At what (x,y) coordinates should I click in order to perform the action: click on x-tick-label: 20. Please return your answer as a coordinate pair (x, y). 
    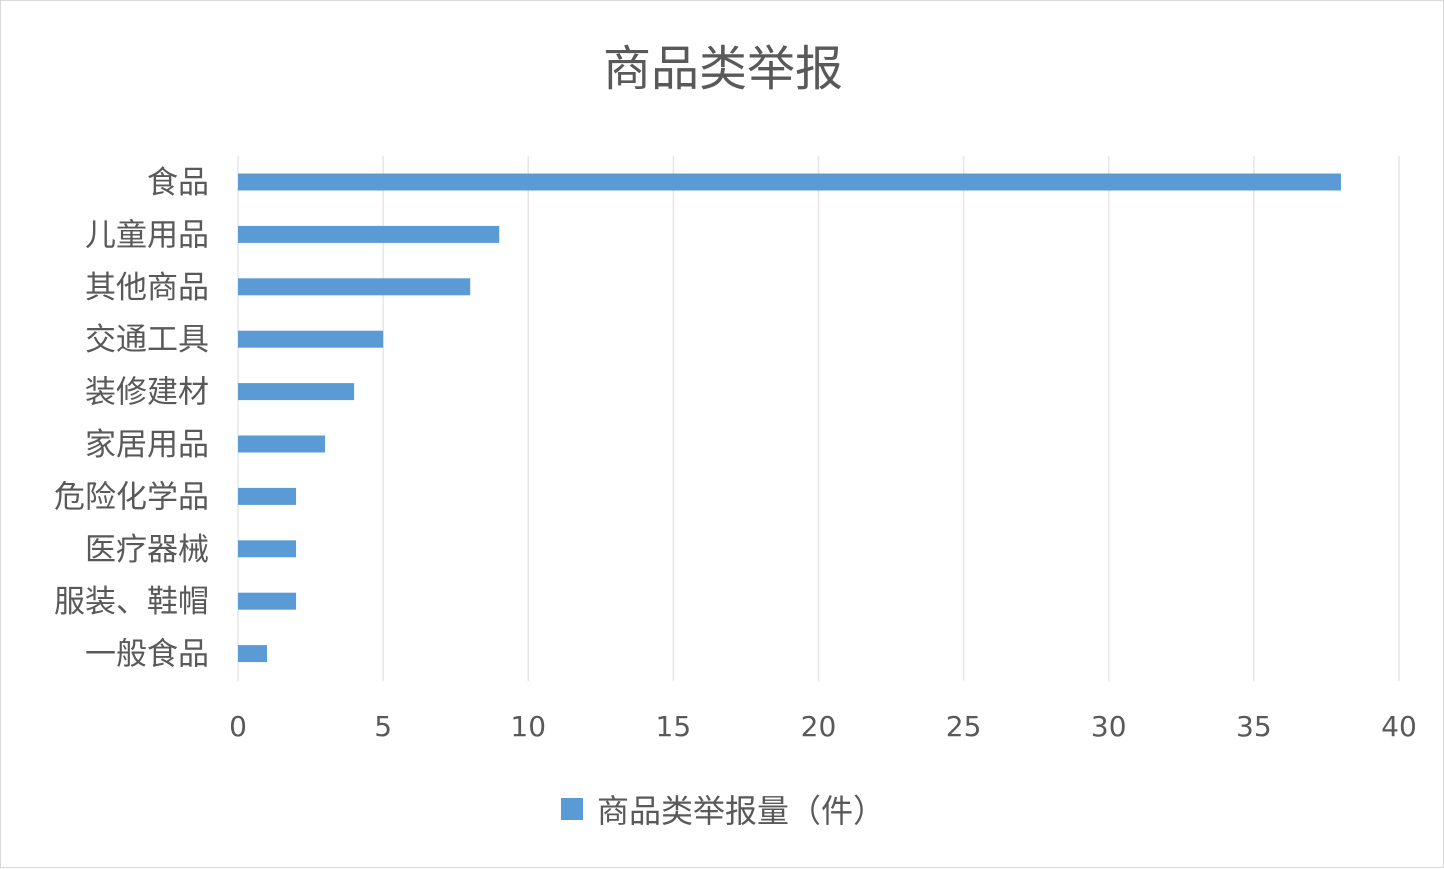
    Looking at the image, I should click on (819, 726).